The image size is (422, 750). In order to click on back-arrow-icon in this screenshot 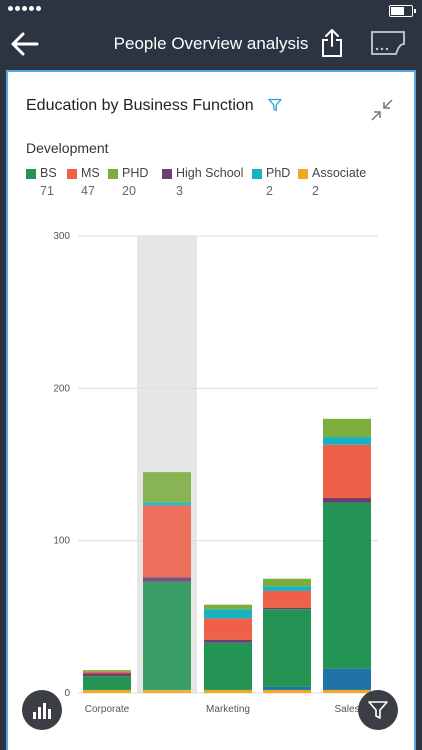, I will do `click(25, 44)`.